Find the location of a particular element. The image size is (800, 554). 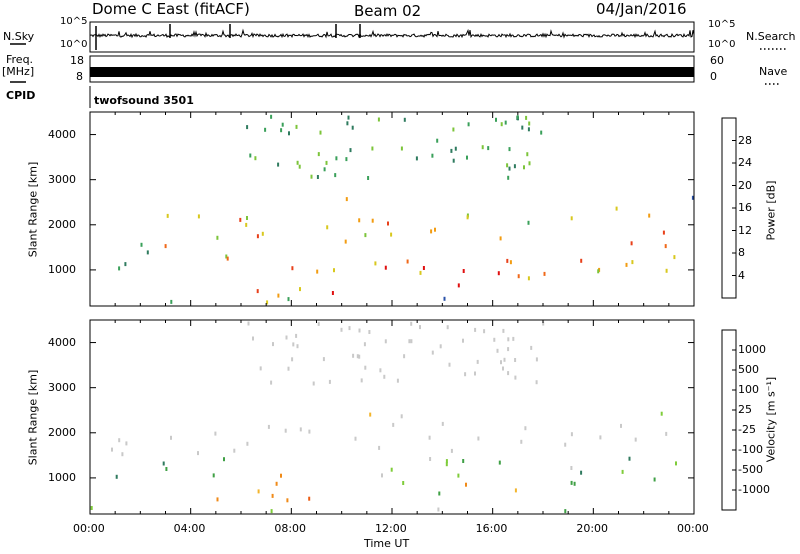

y-tick-label: 4000 is located at coordinates (62, 342).